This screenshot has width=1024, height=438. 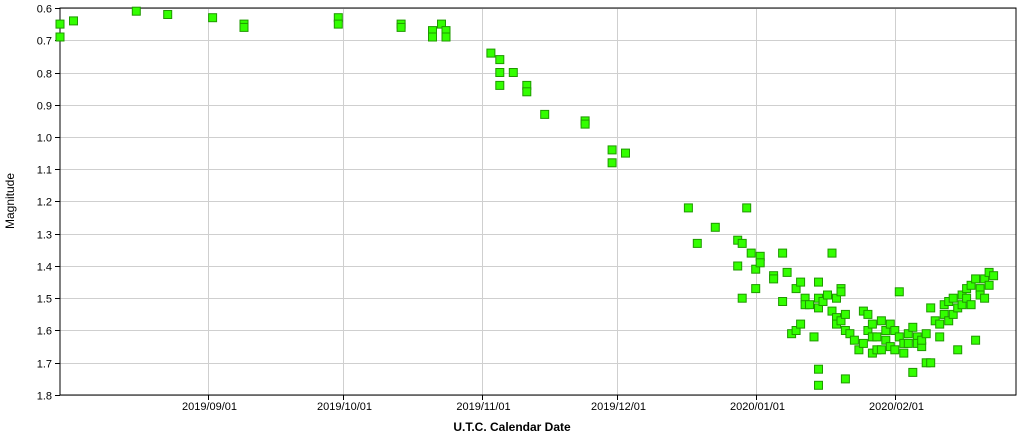 I want to click on y-tick-label: 0.7, so click(x=44, y=42).